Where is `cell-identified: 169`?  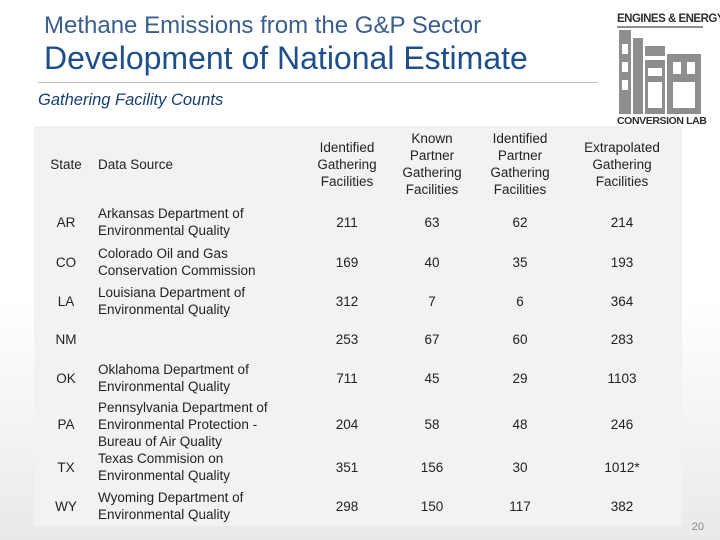 cell-identified: 169 is located at coordinates (347, 262).